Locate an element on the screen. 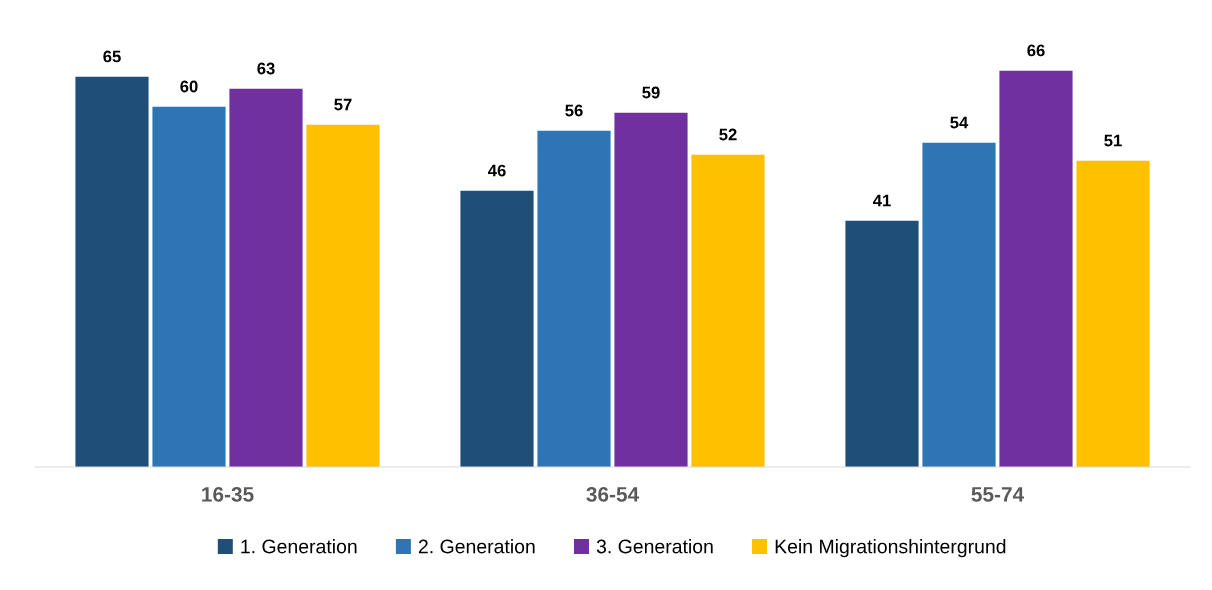  legend-label: 2. Generation is located at coordinates (476, 546).